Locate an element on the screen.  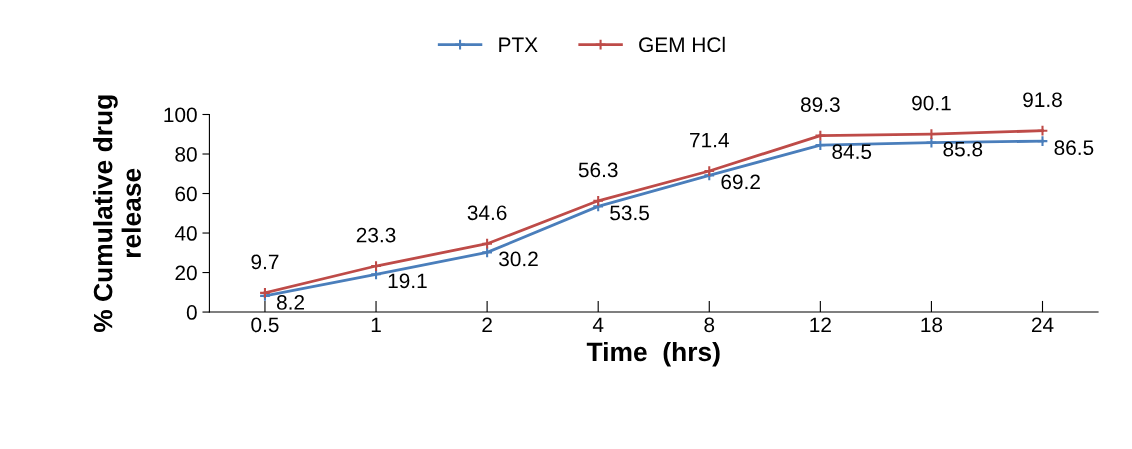
data-label: 71.4 is located at coordinates (709, 140).